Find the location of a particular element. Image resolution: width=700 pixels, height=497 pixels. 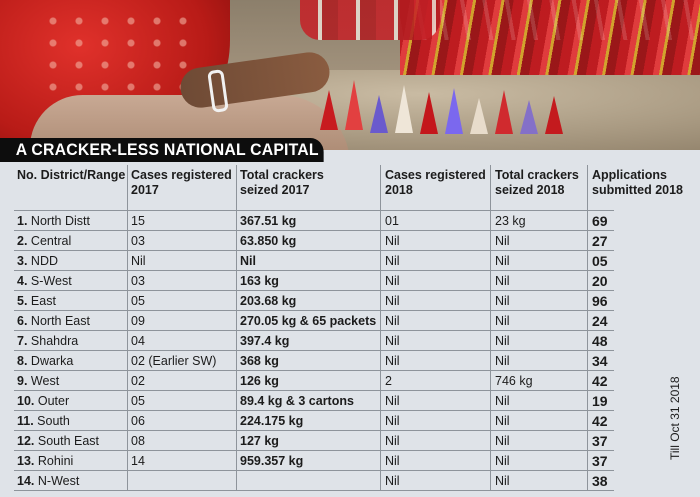

column-header-cases-2018: Cases registered 2018 is located at coordinates (435, 182).